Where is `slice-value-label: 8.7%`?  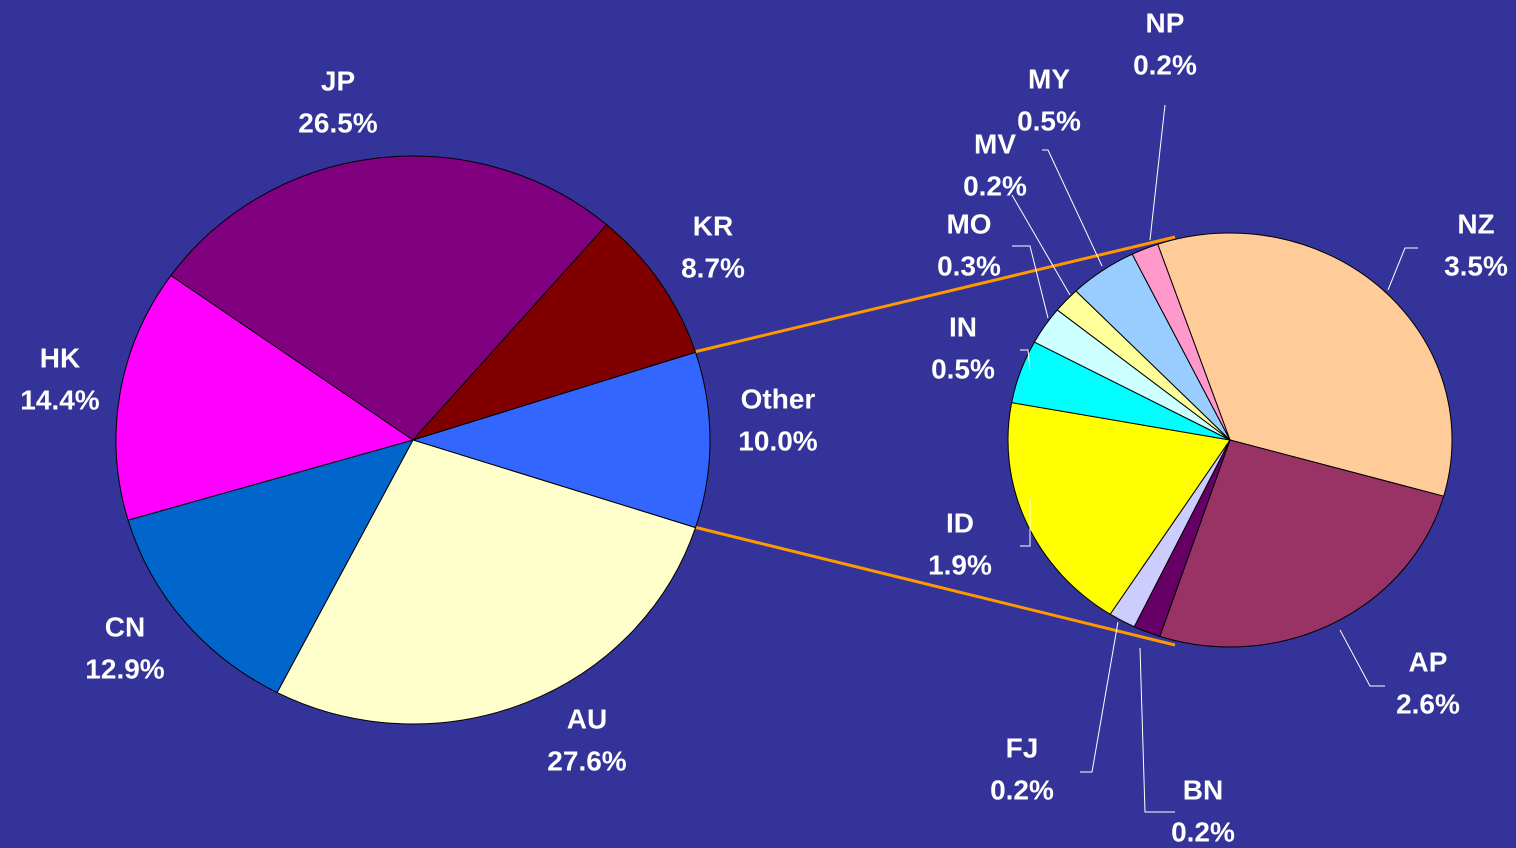
slice-value-label: 8.7% is located at coordinates (713, 267).